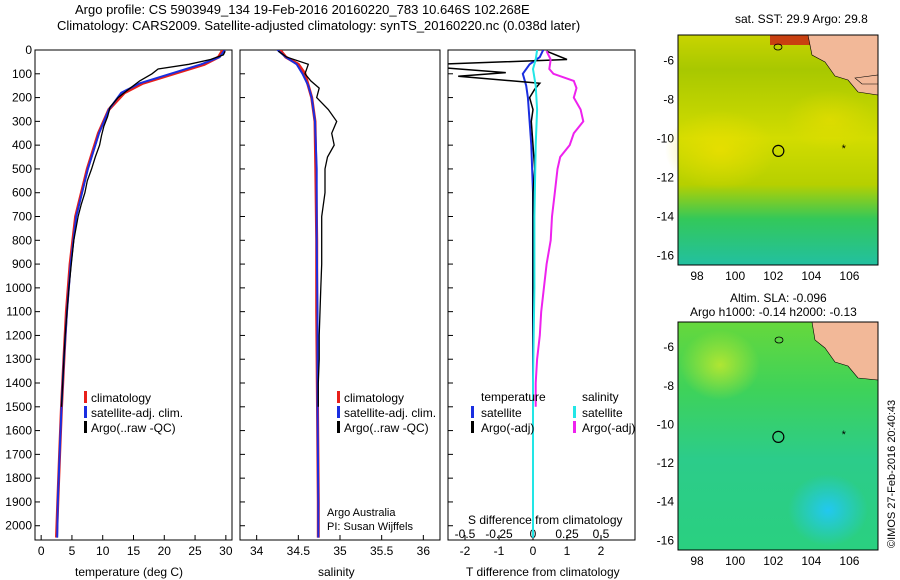  I want to click on y-tick-label: 1700, so click(18, 454).